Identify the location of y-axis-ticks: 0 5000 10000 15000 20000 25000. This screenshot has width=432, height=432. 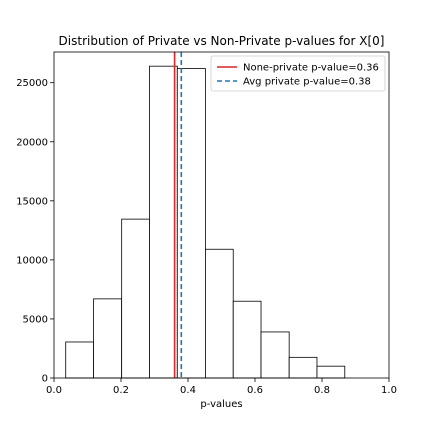
(35, 231).